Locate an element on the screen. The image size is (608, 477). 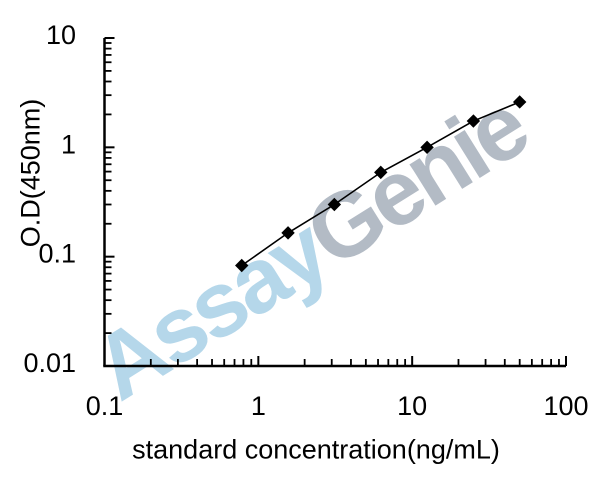
x-tick-label: 1 is located at coordinates (258, 406).